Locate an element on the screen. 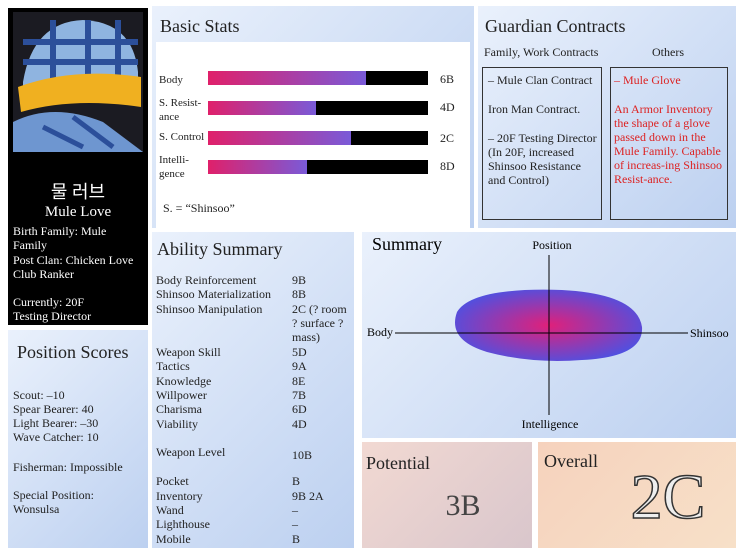 This screenshot has width=740, height=555. ability: Weapon Skill is located at coordinates (188, 352).